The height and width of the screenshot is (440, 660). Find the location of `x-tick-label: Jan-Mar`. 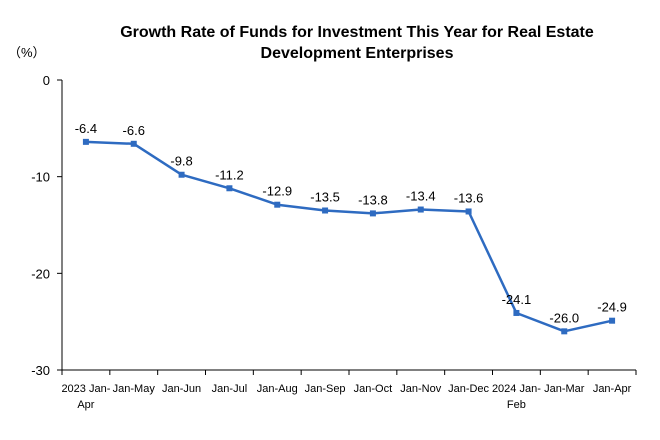

x-tick-label: Jan-Mar is located at coordinates (564, 389).